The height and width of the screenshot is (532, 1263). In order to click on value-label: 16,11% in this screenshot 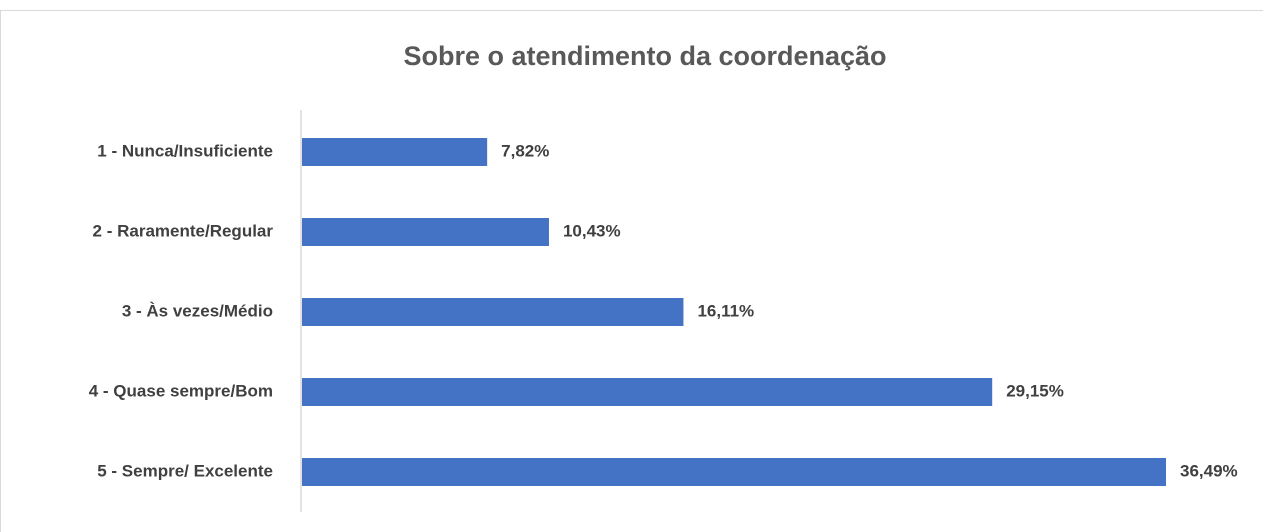, I will do `click(725, 310)`.